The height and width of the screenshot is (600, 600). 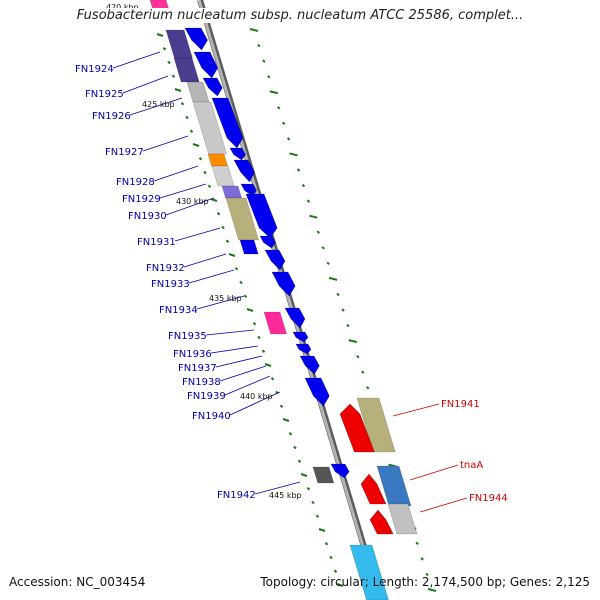 What do you see at coordinates (187, 336) in the screenshot?
I see `gene-label-forward: FN1935` at bounding box center [187, 336].